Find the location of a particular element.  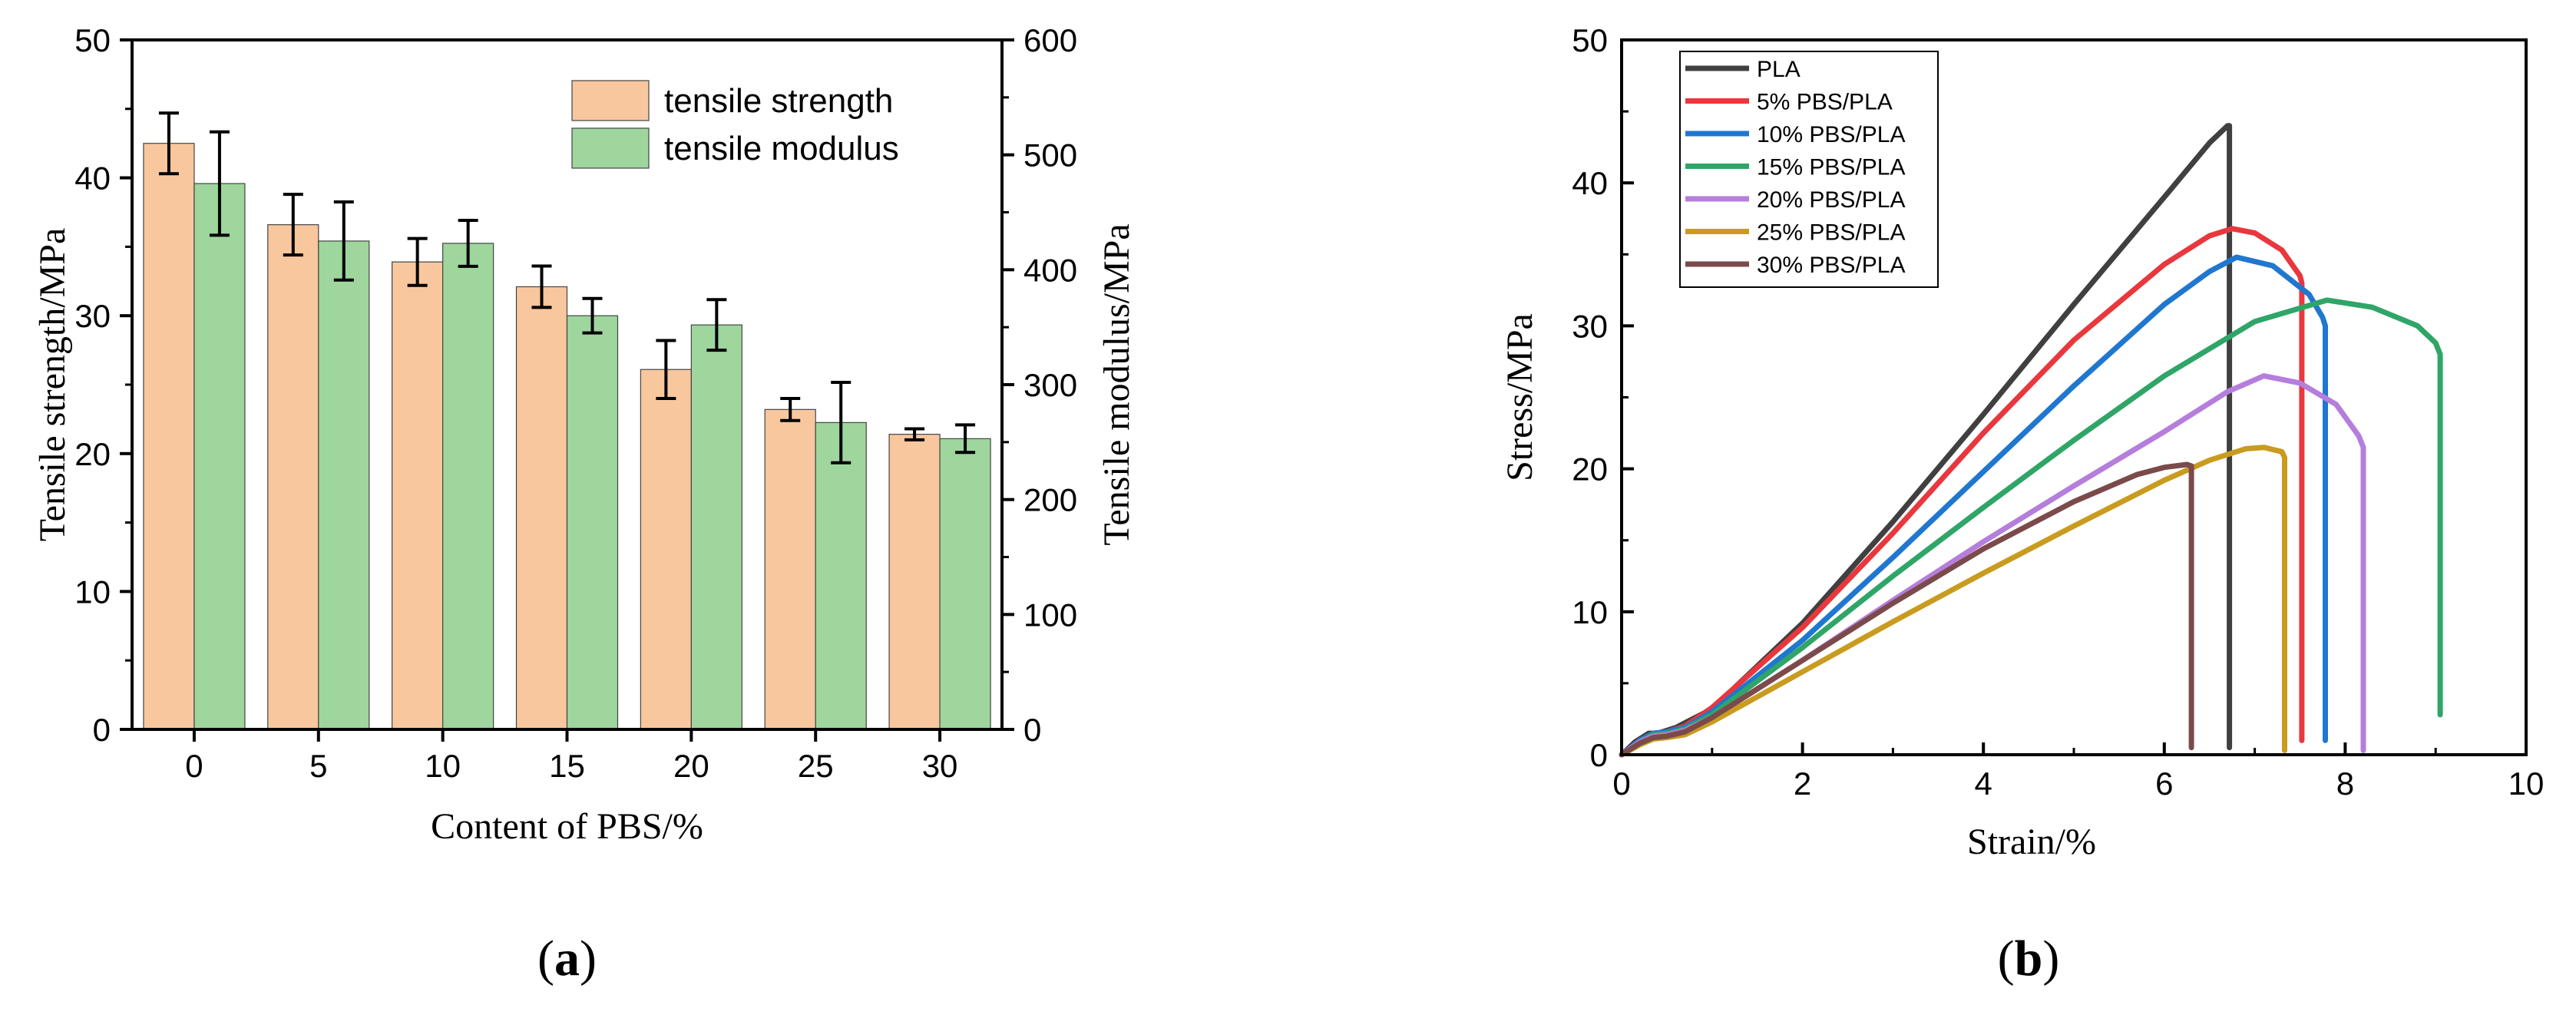

legend-label: 10% PBS/PLA is located at coordinates (1831, 134).